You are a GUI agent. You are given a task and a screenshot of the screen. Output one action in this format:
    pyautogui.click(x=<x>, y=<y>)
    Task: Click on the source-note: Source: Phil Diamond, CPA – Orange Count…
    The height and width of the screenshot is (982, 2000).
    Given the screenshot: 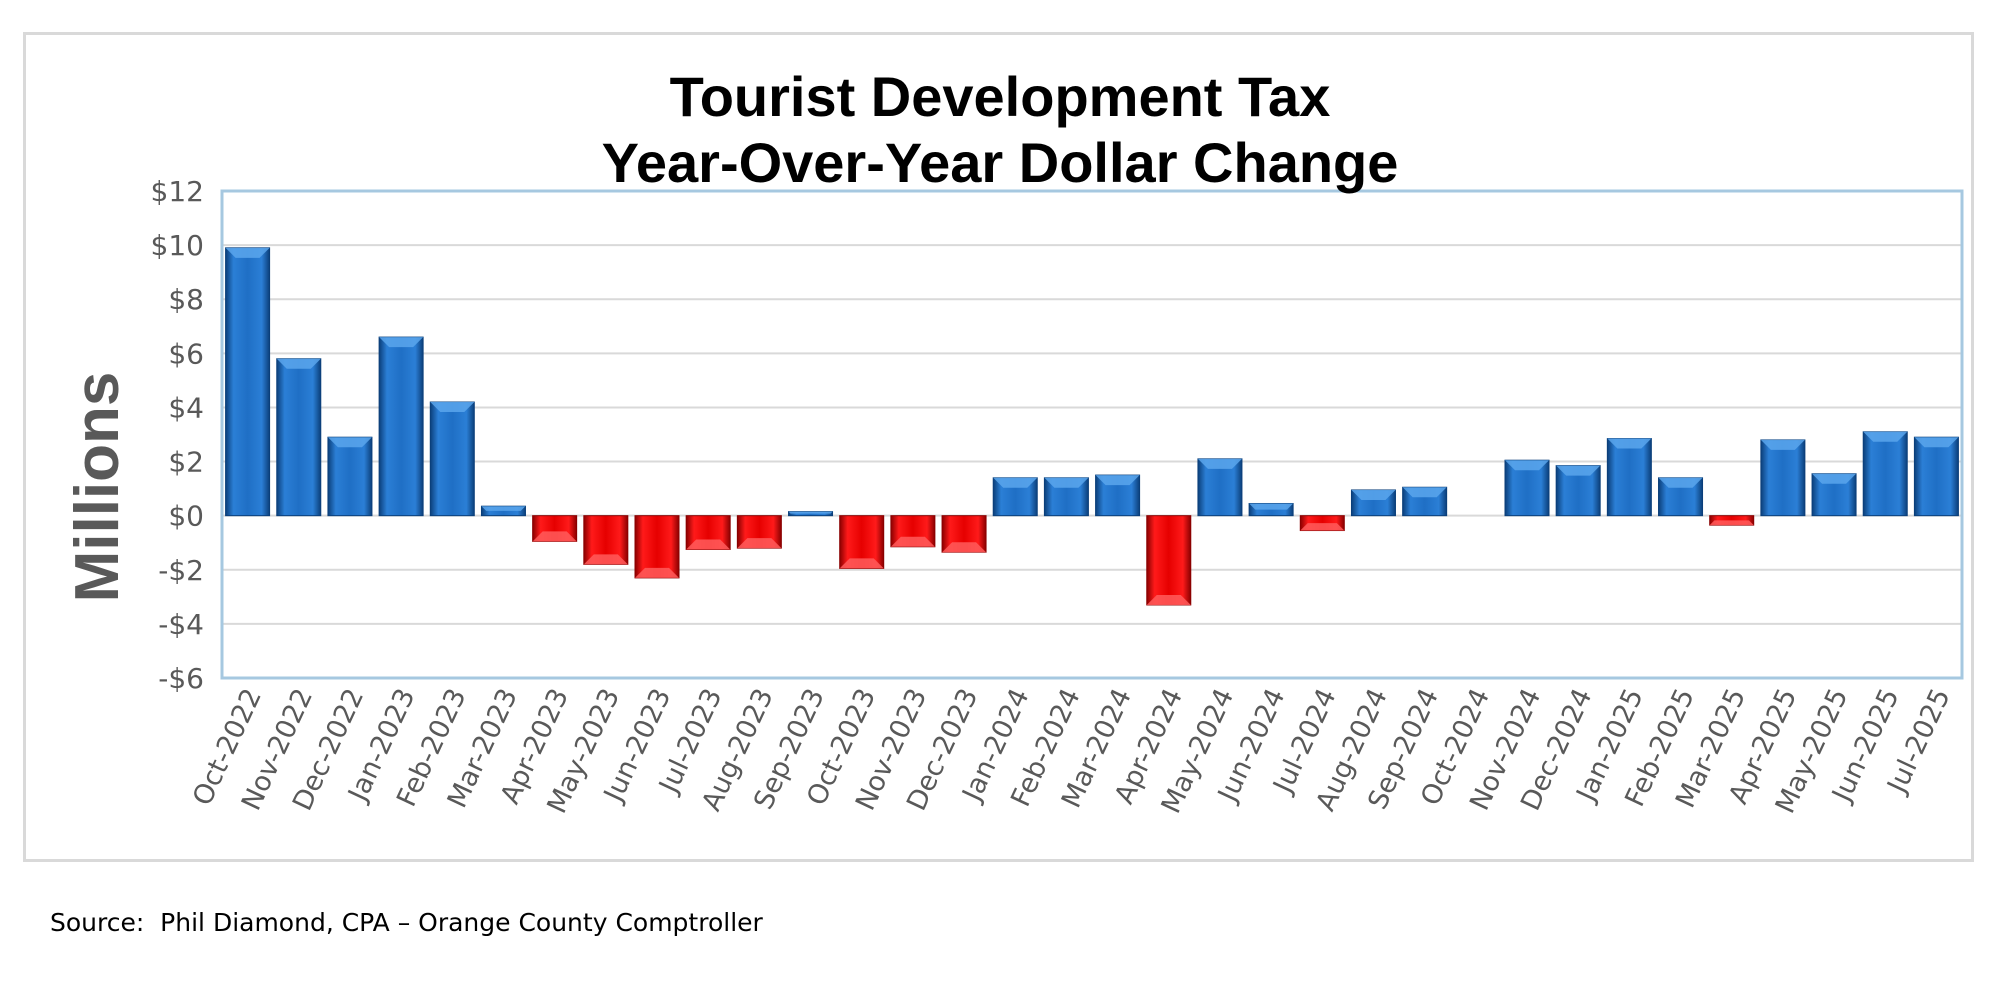 What is the action you would take?
    pyautogui.click(x=406, y=922)
    